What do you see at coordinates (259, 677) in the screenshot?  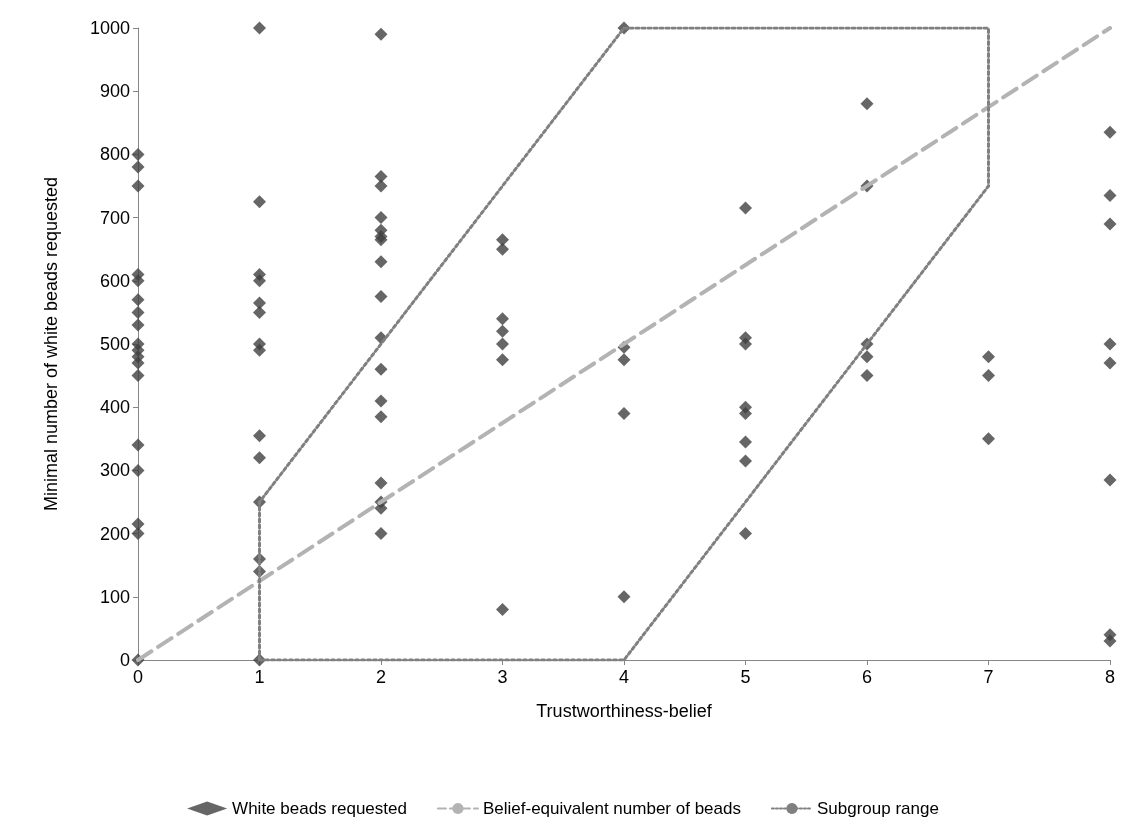 I see `x-tick-label: 1` at bounding box center [259, 677].